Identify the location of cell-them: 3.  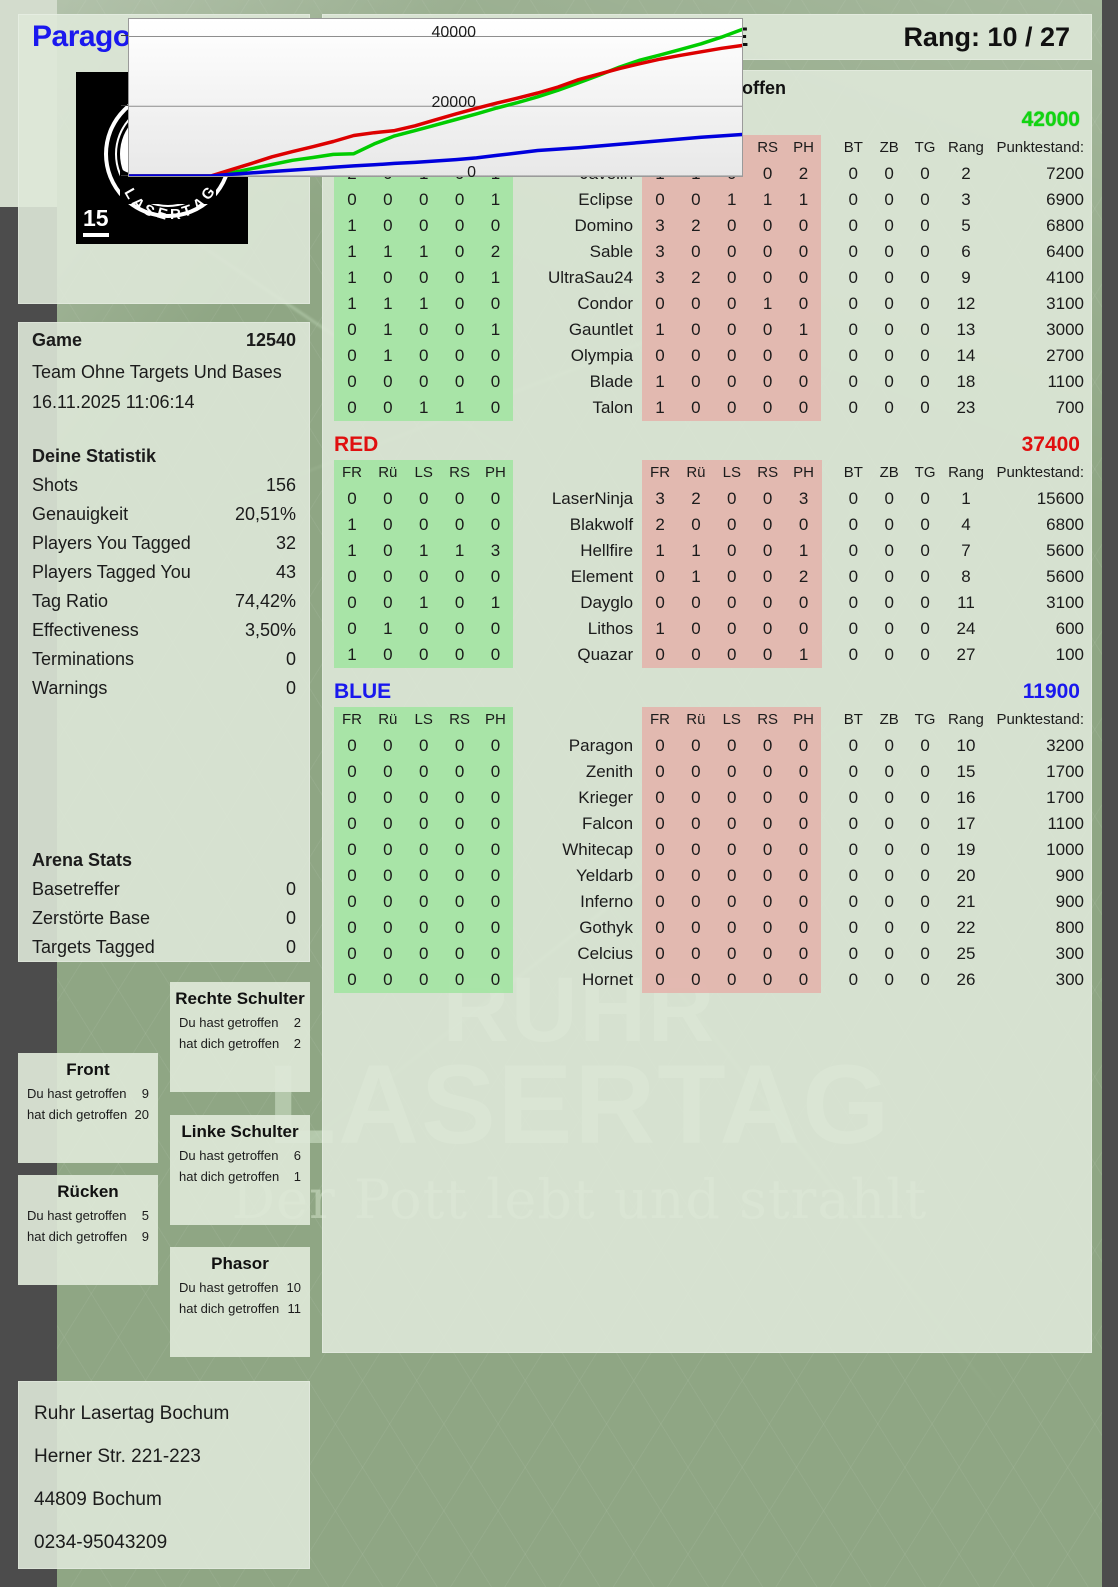
(803, 499).